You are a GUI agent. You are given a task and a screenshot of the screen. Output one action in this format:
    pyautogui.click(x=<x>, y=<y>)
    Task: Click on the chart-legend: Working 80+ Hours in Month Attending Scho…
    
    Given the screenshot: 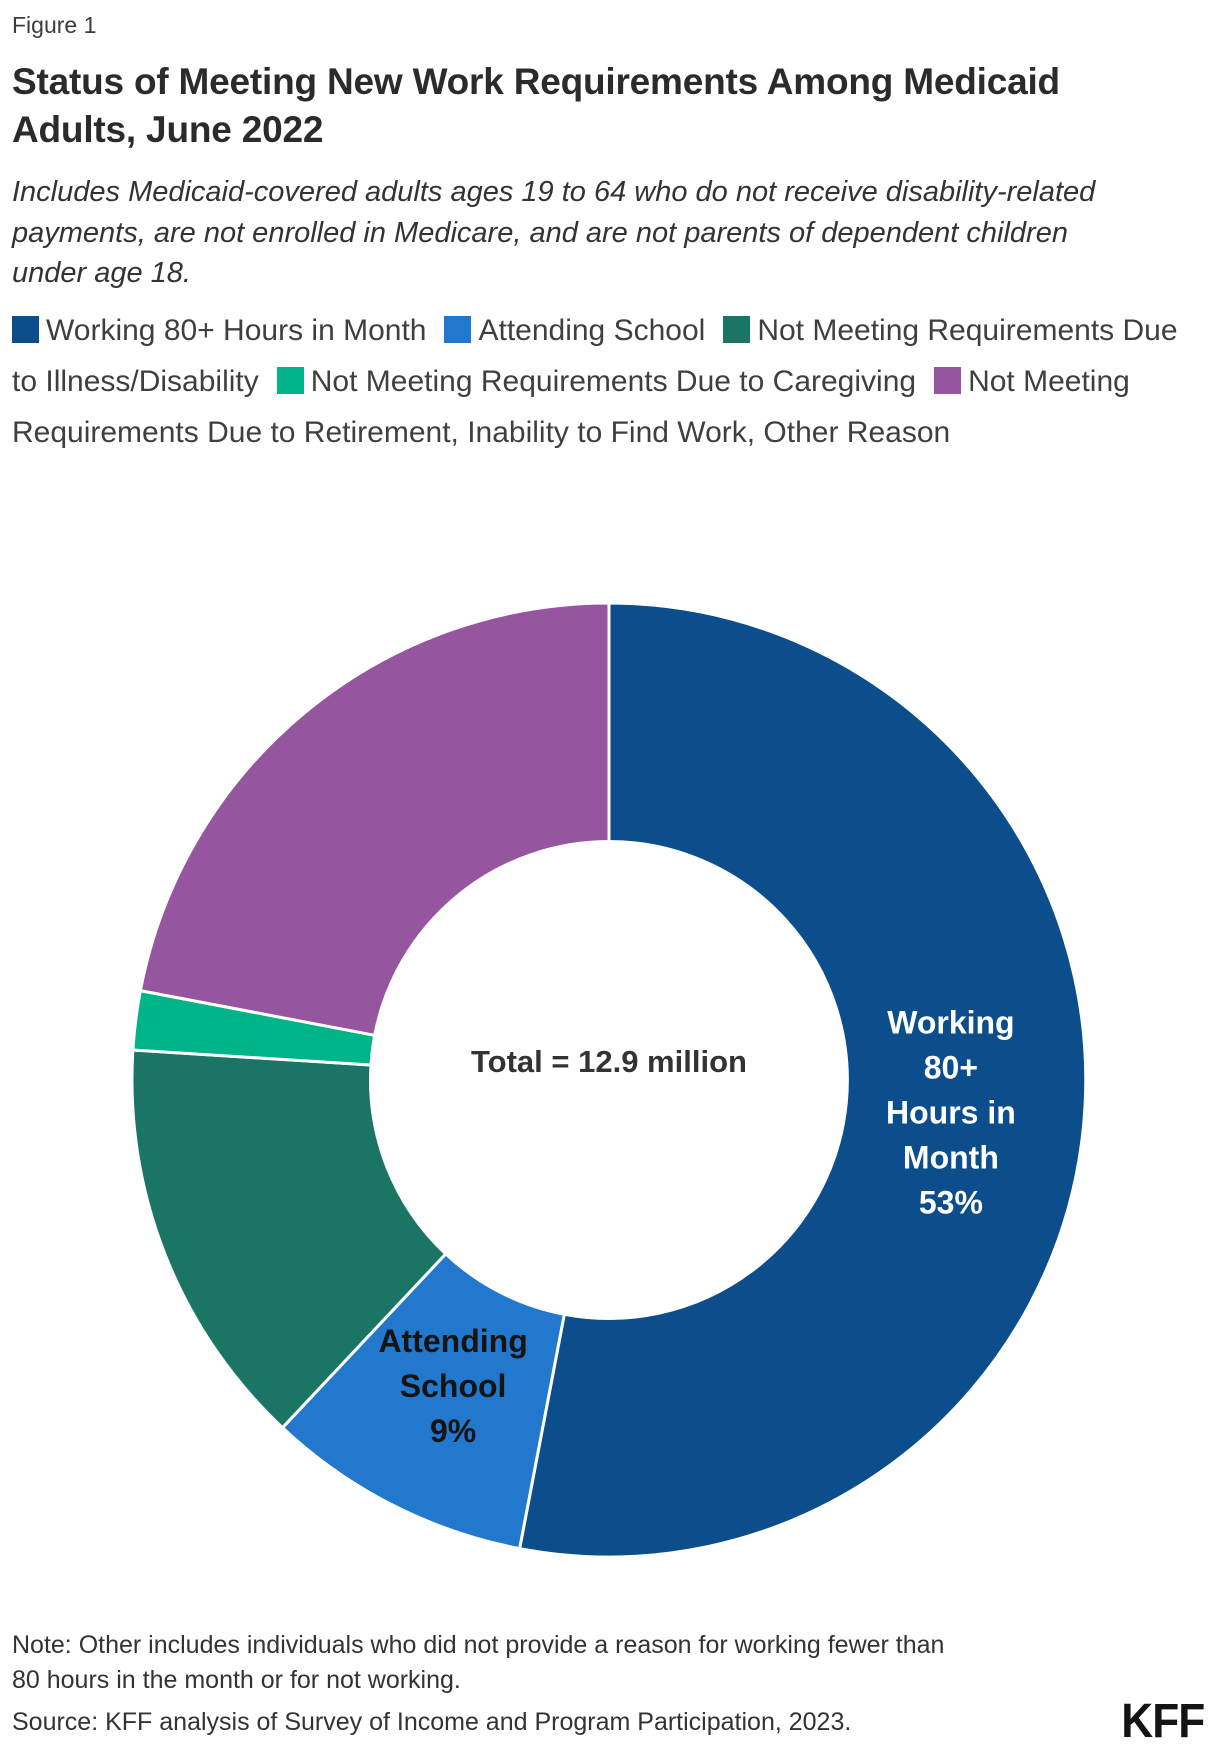 What is the action you would take?
    pyautogui.click(x=609, y=381)
    